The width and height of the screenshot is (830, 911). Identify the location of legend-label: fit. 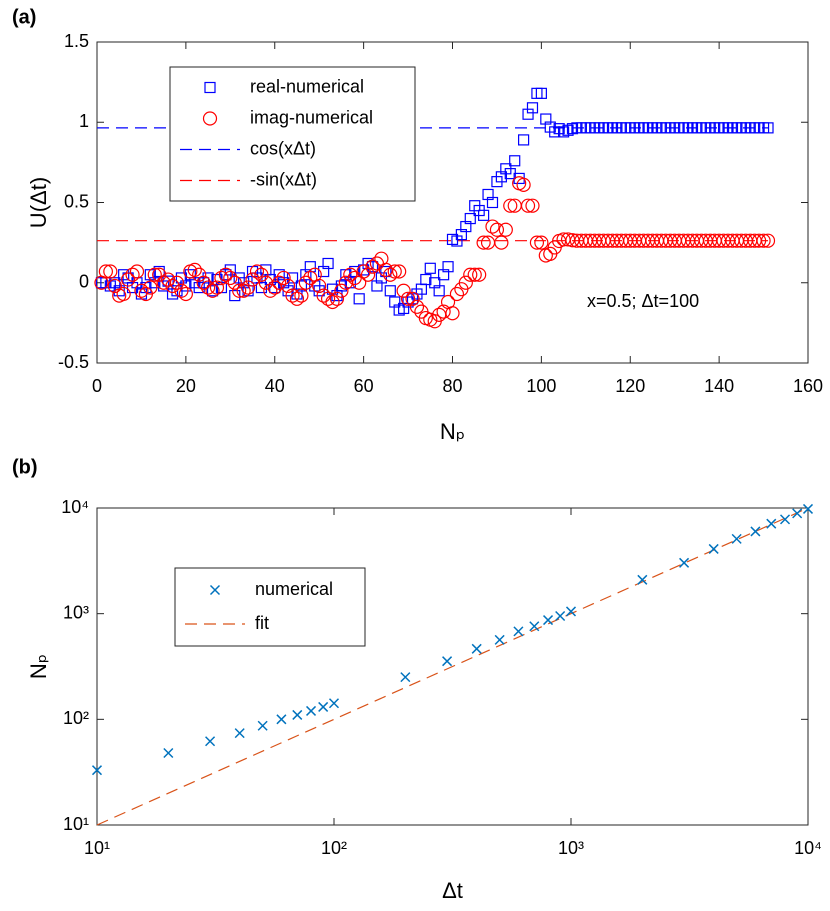
(262, 623).